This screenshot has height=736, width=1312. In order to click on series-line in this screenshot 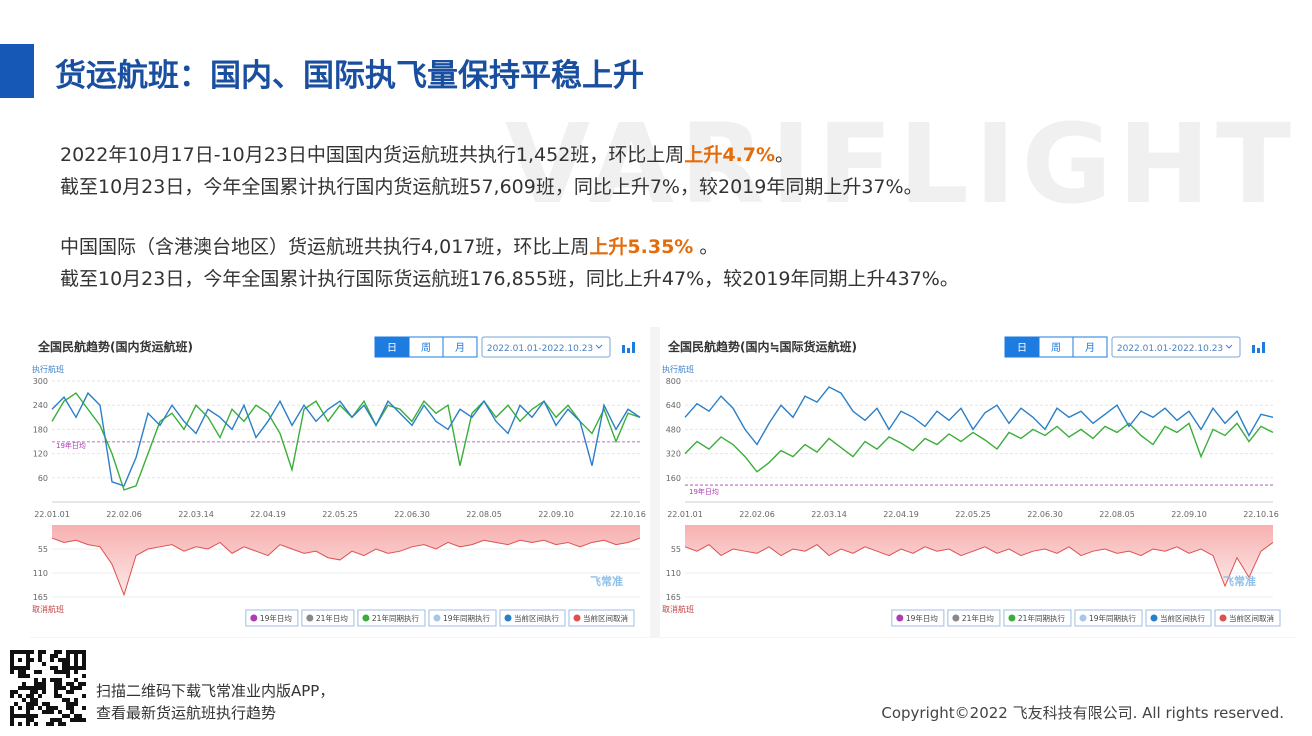, I will do `click(346, 441)`.